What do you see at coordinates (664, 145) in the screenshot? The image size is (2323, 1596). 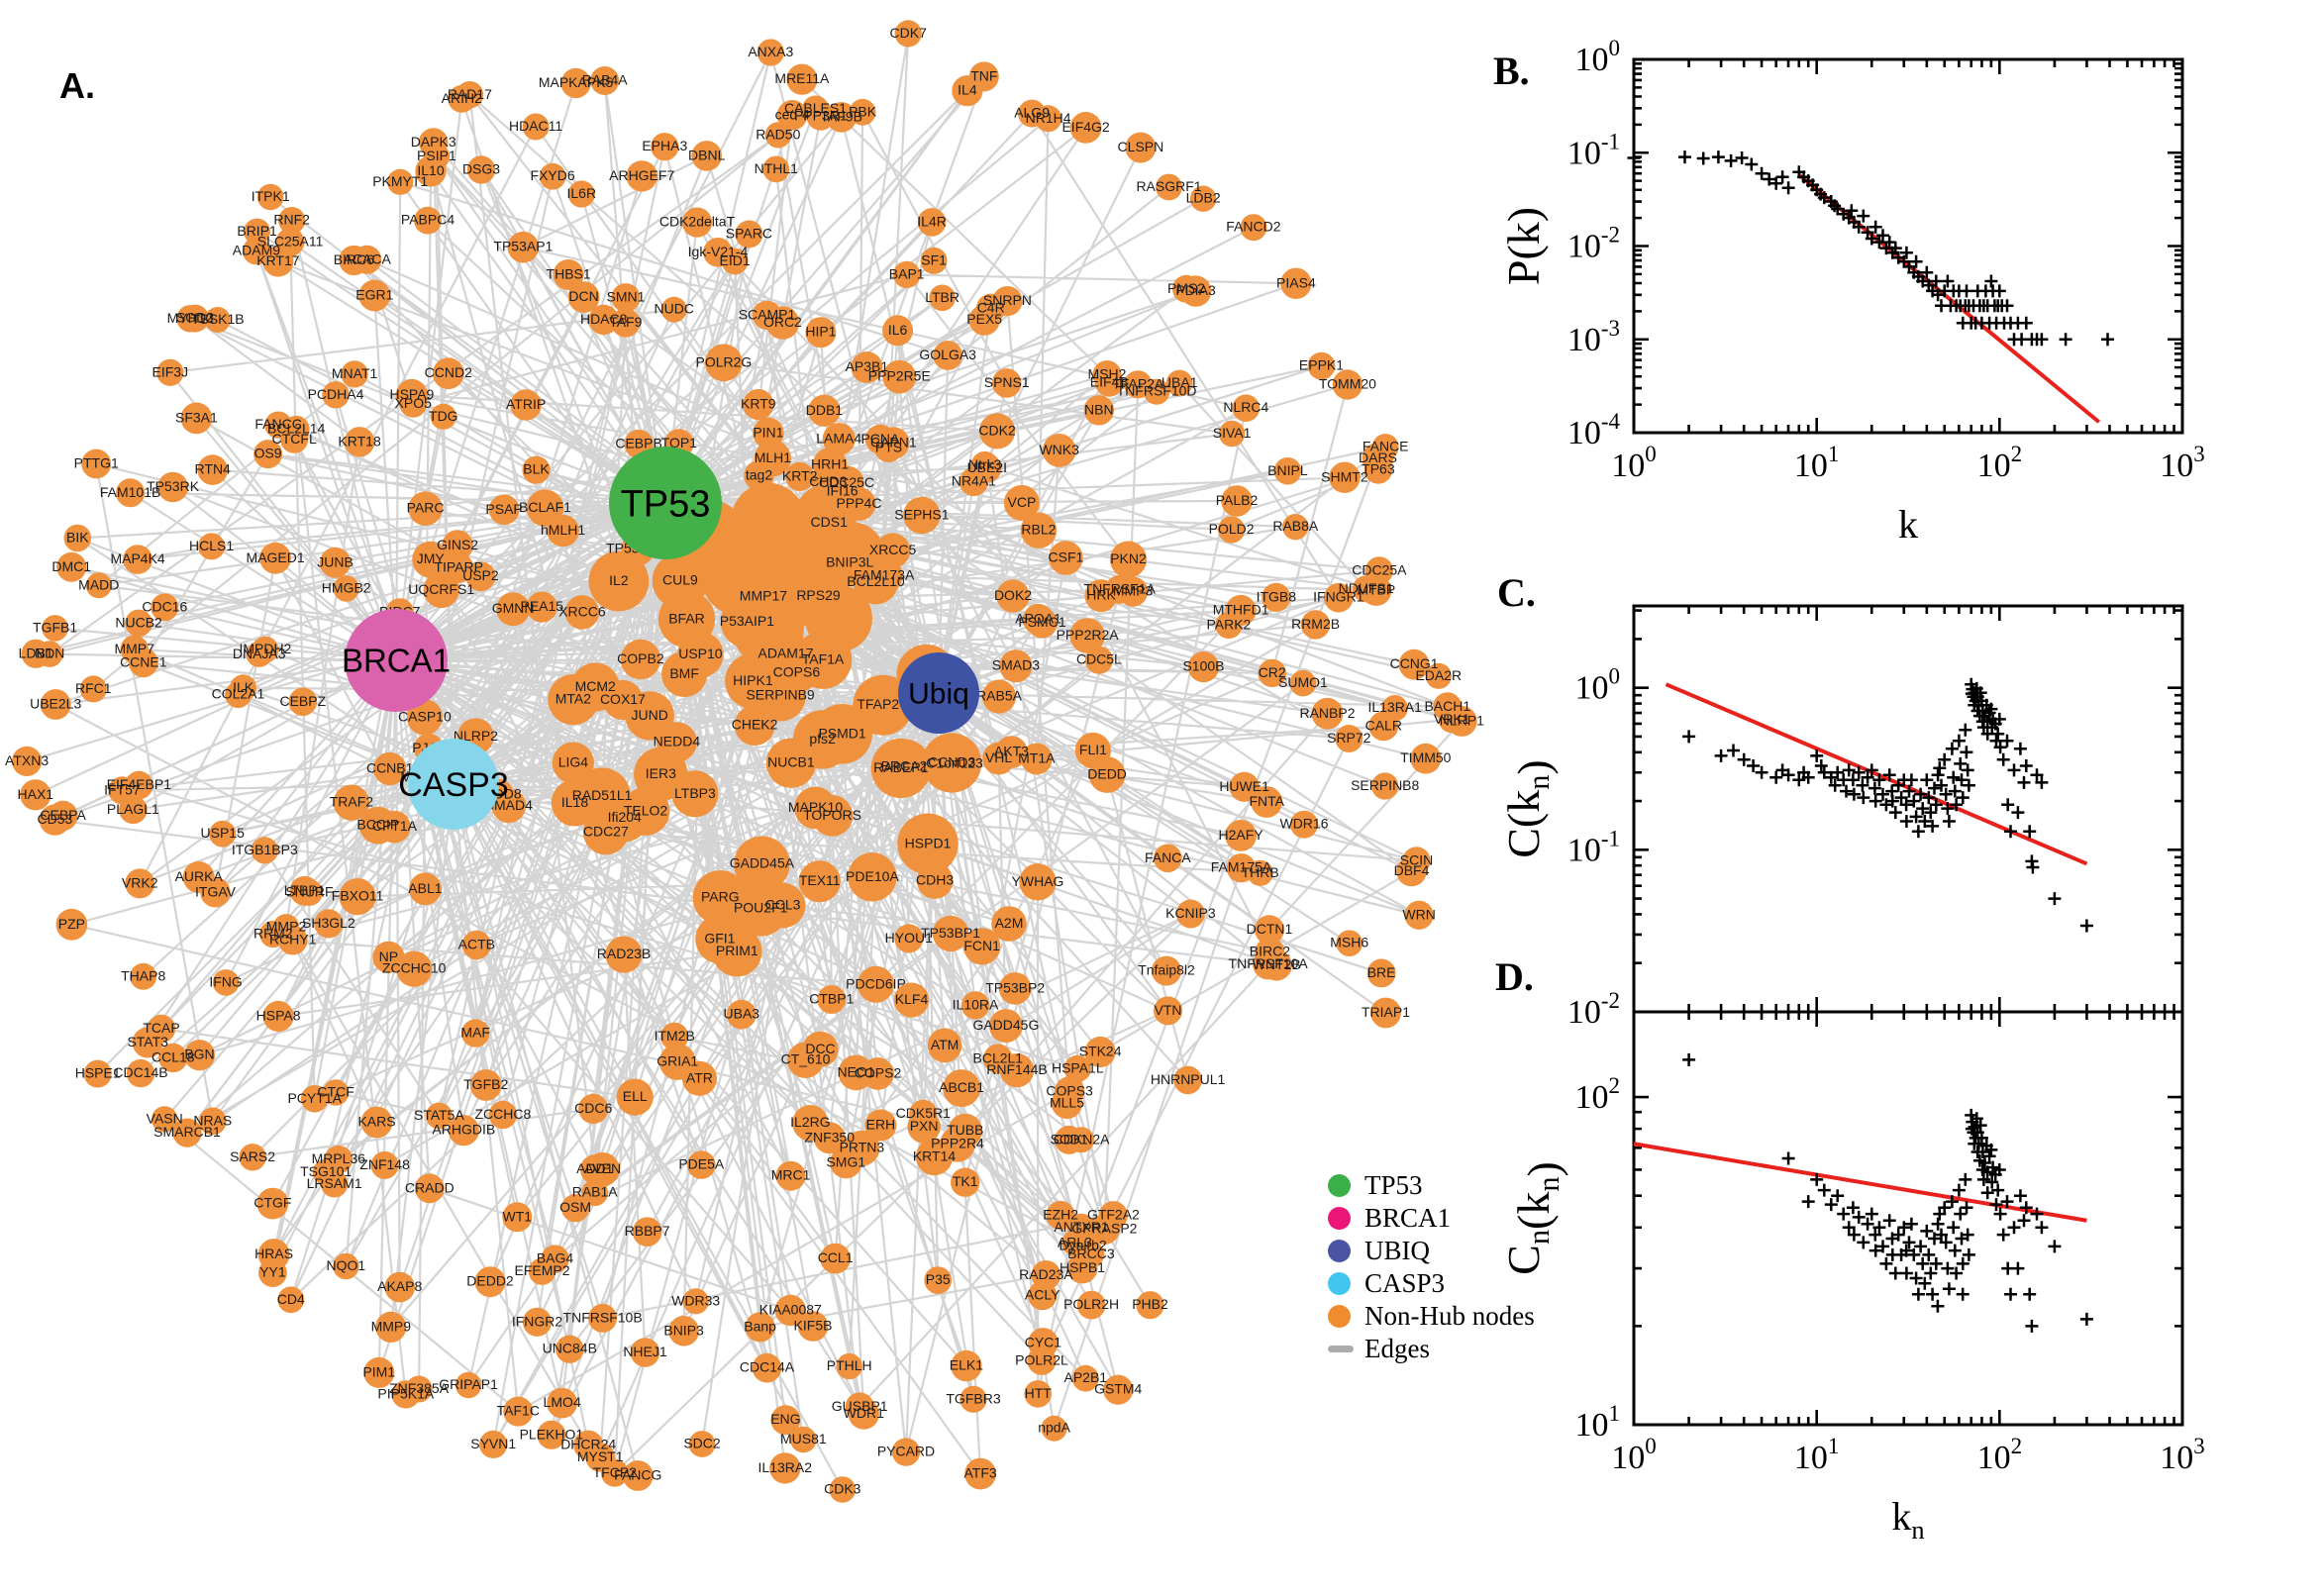 I see `node-label: EPHA3` at bounding box center [664, 145].